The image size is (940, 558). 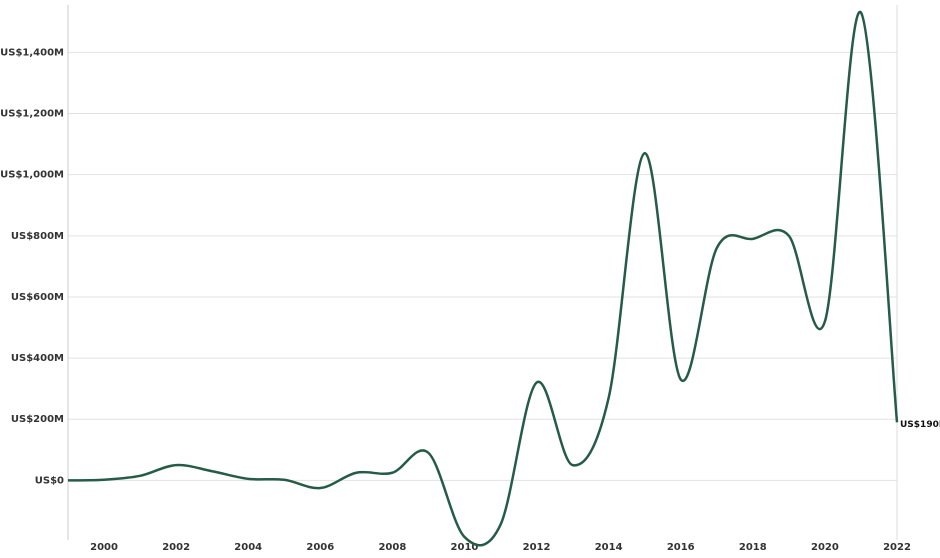 What do you see at coordinates (537, 547) in the screenshot?
I see `x-tick-label: 2012` at bounding box center [537, 547].